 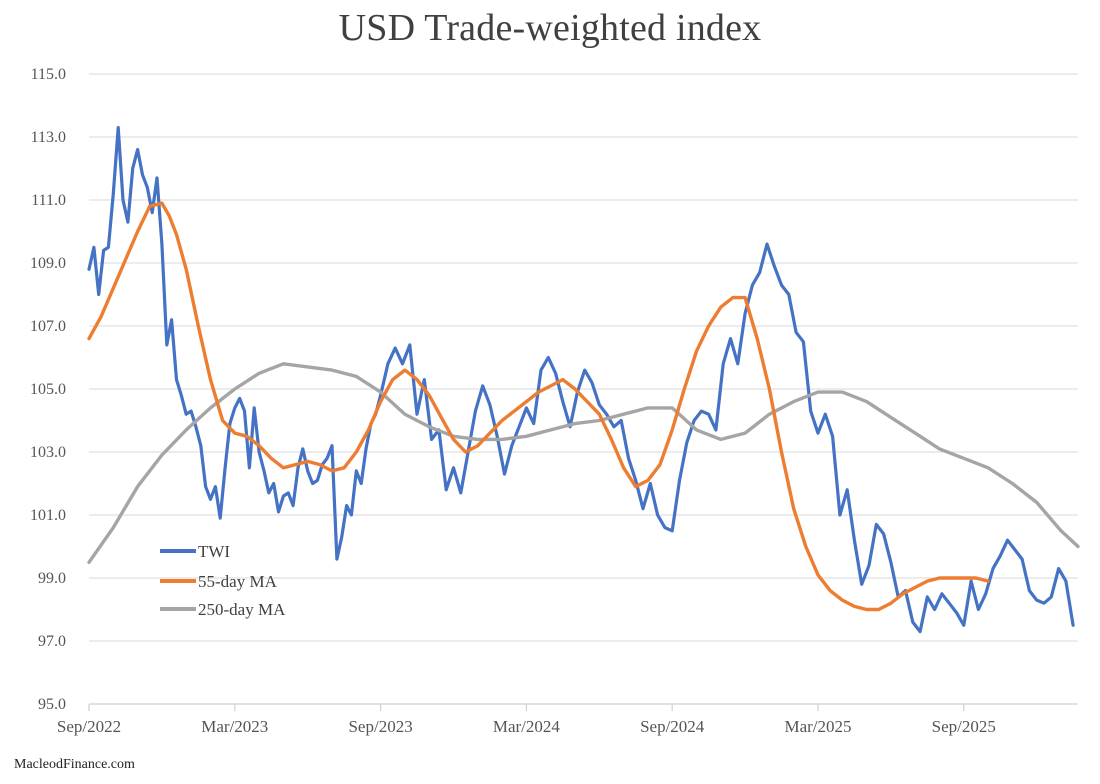 What do you see at coordinates (214, 551) in the screenshot?
I see `legend-label-twi: TWI` at bounding box center [214, 551].